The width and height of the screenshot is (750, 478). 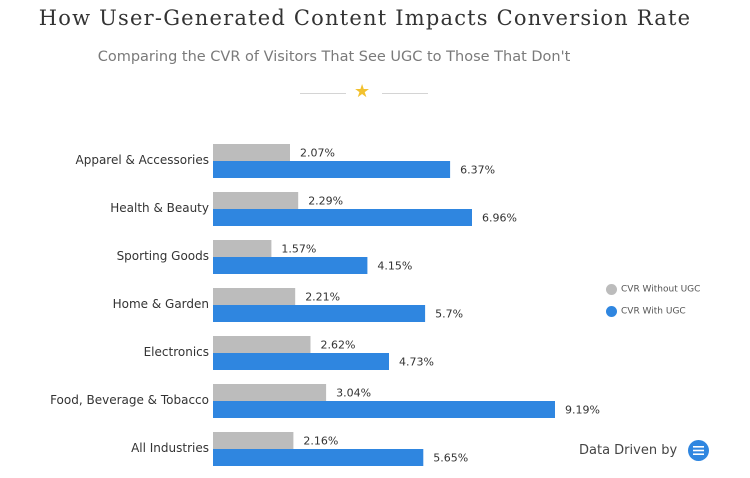 What do you see at coordinates (270, 392) in the screenshot?
I see `bar-cvr-without-ugc-food-beverage-tobacco` at bounding box center [270, 392].